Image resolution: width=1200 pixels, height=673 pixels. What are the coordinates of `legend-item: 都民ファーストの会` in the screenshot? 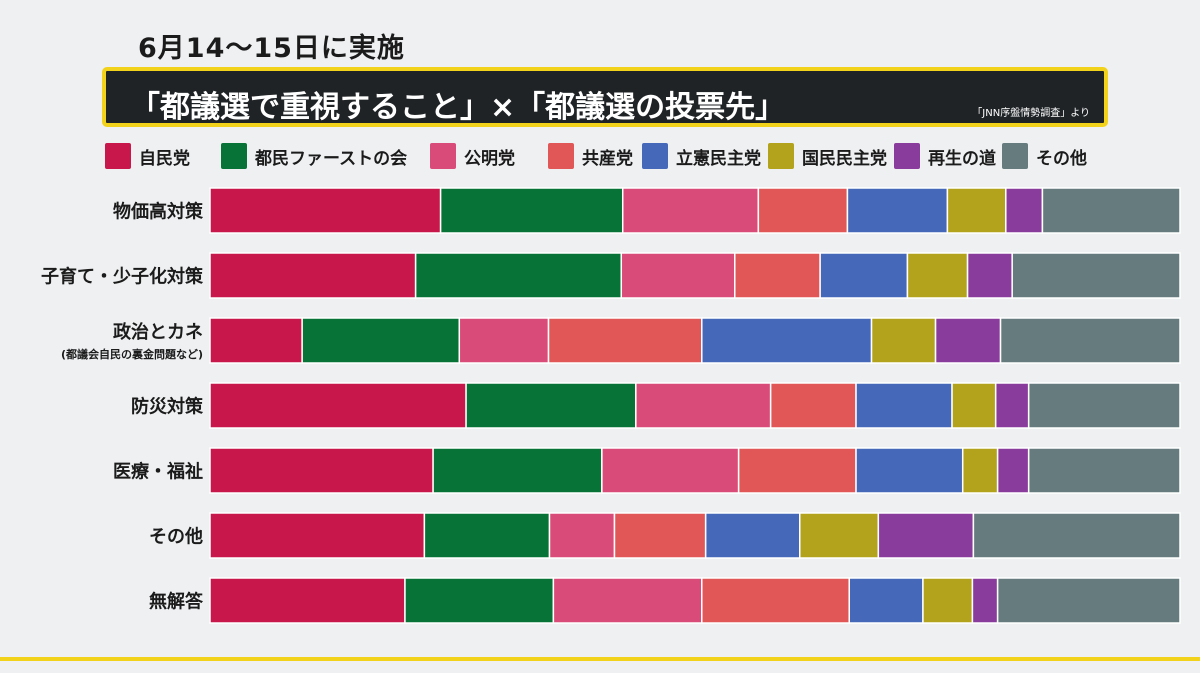 It's located at (314, 156).